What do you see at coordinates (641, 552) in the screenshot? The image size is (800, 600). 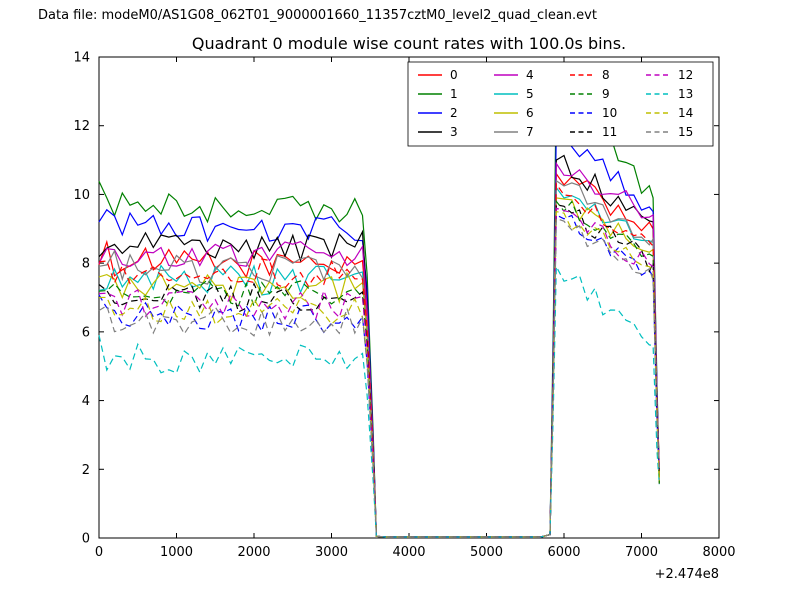 I see `x-tick-label: 7000` at bounding box center [641, 552].